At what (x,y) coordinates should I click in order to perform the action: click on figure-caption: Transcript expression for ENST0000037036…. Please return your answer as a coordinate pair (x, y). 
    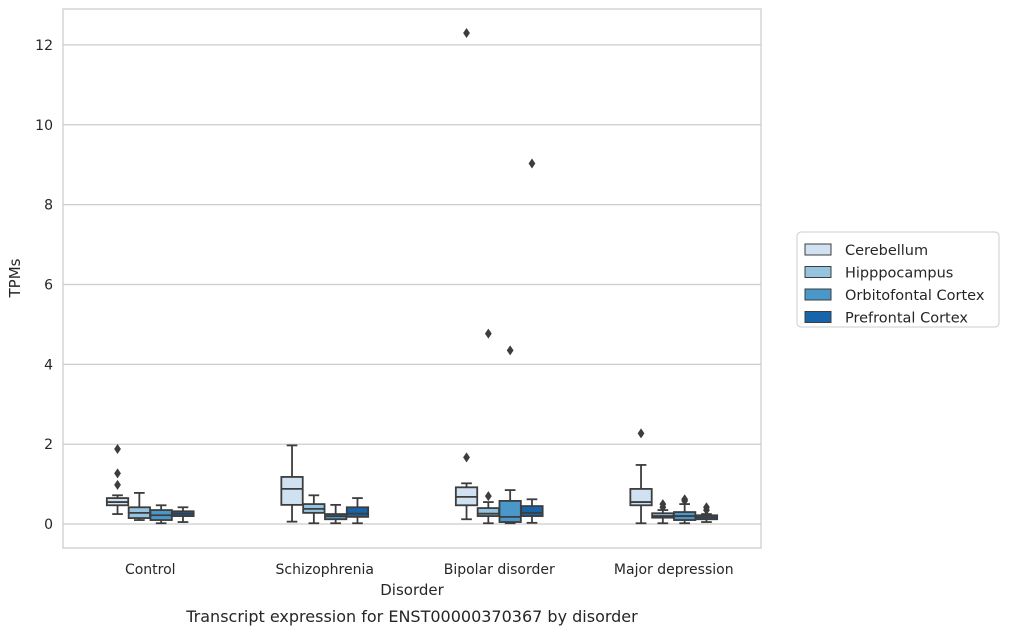
    Looking at the image, I should click on (411, 616).